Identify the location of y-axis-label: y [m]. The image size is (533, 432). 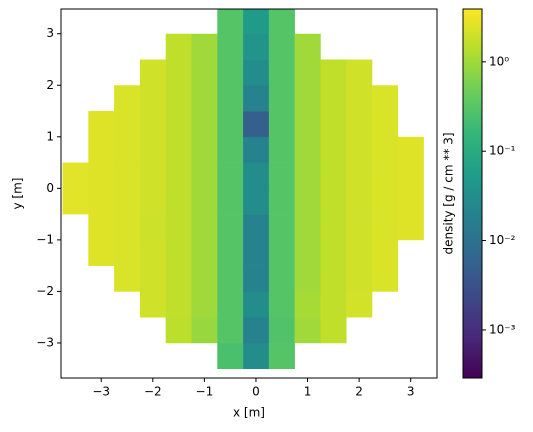
(18, 194).